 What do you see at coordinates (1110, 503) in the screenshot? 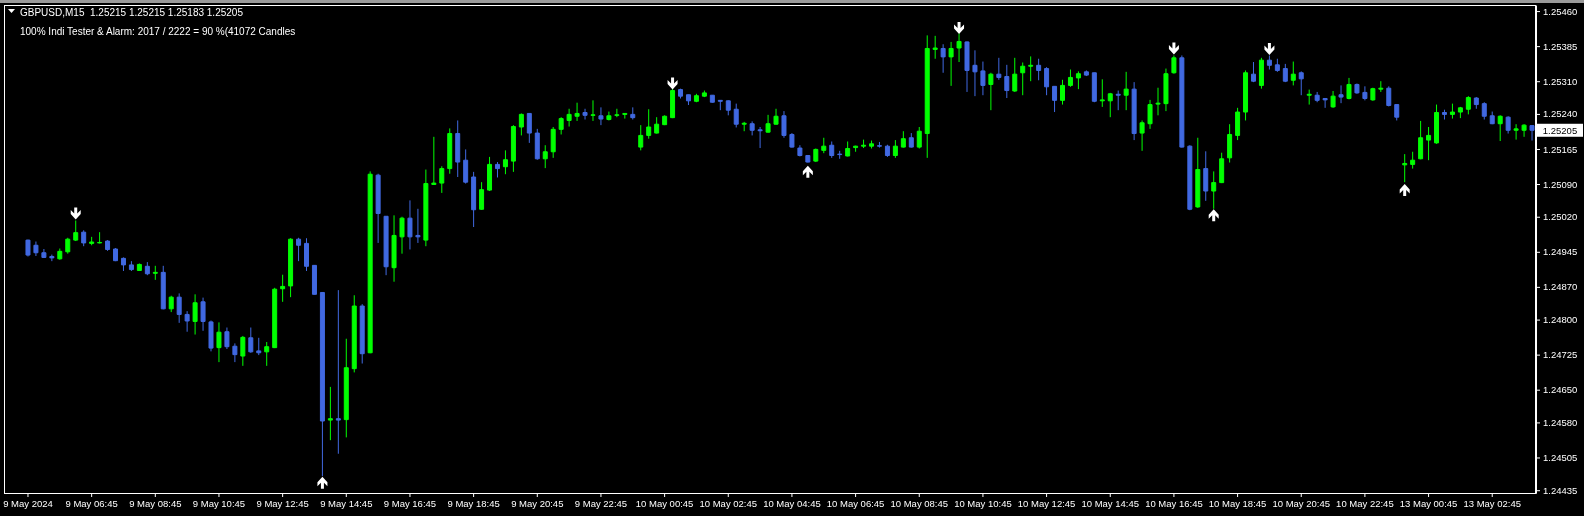
I see `x-tick-label: 10 May 14:45` at bounding box center [1110, 503].